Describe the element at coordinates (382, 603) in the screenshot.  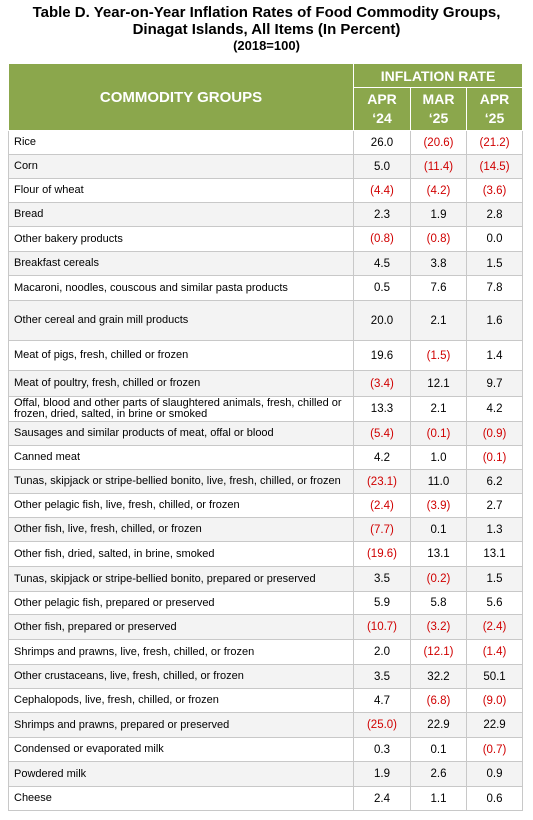
I see `rate-value: 5.9` at that location.